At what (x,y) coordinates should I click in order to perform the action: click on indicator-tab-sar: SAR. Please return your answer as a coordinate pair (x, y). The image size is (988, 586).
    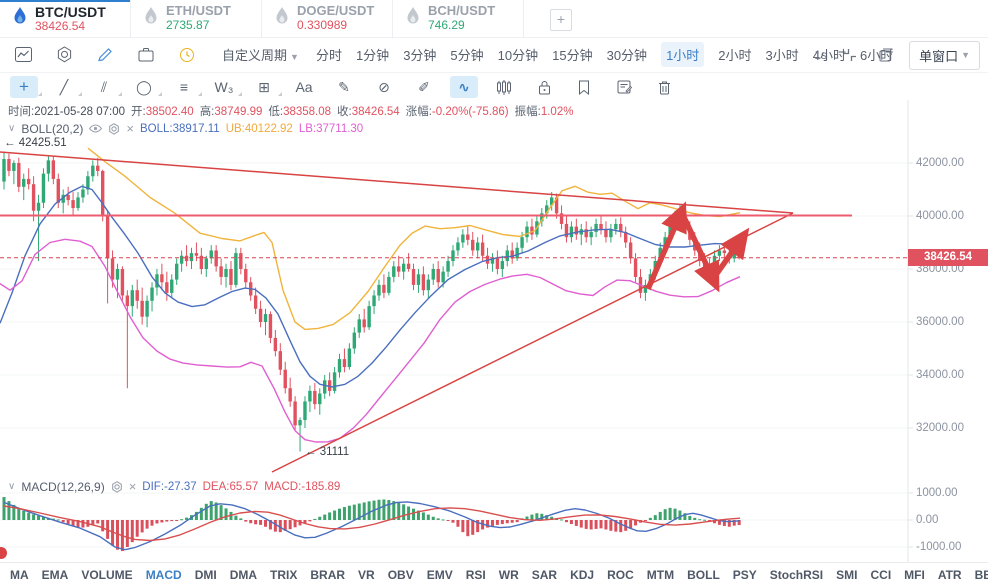
    Looking at the image, I should click on (544, 574).